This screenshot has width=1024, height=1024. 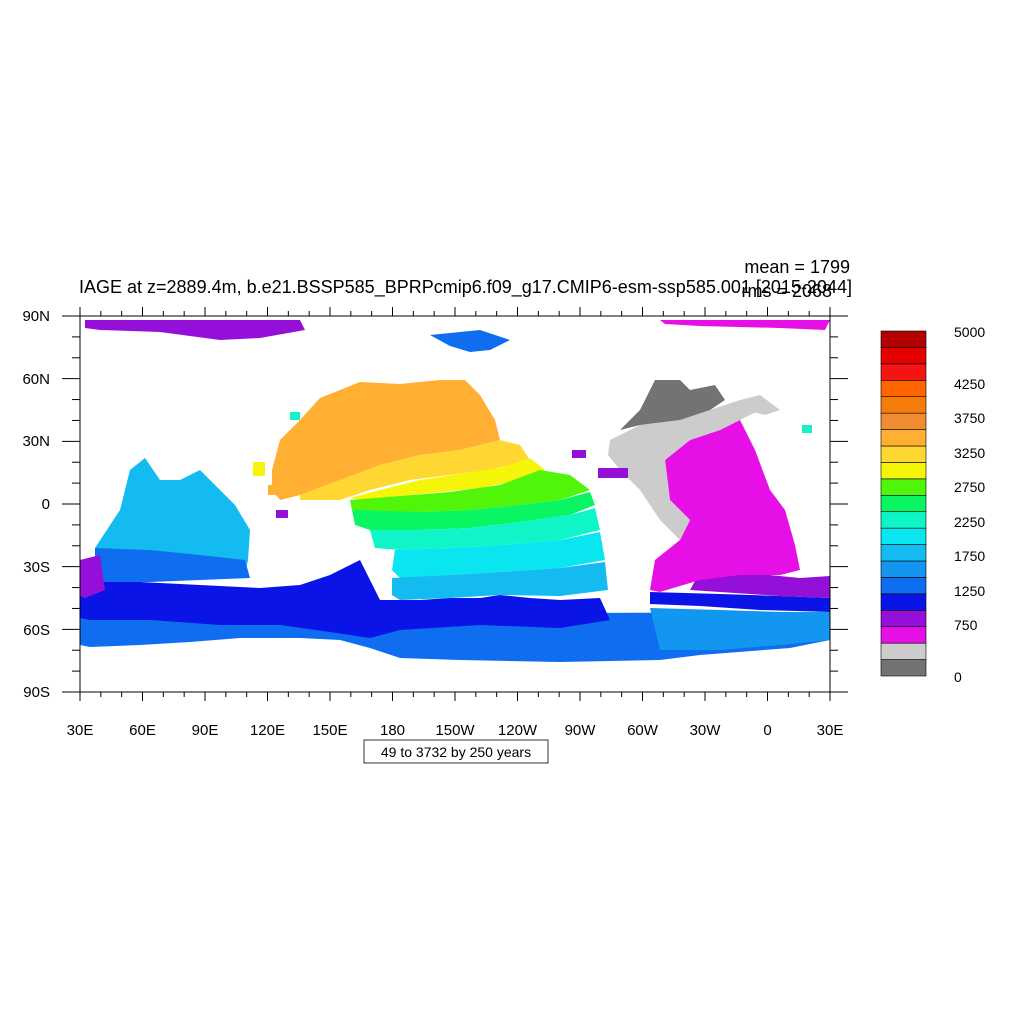 What do you see at coordinates (36, 692) in the screenshot?
I see `y-tick-label: 90S` at bounding box center [36, 692].